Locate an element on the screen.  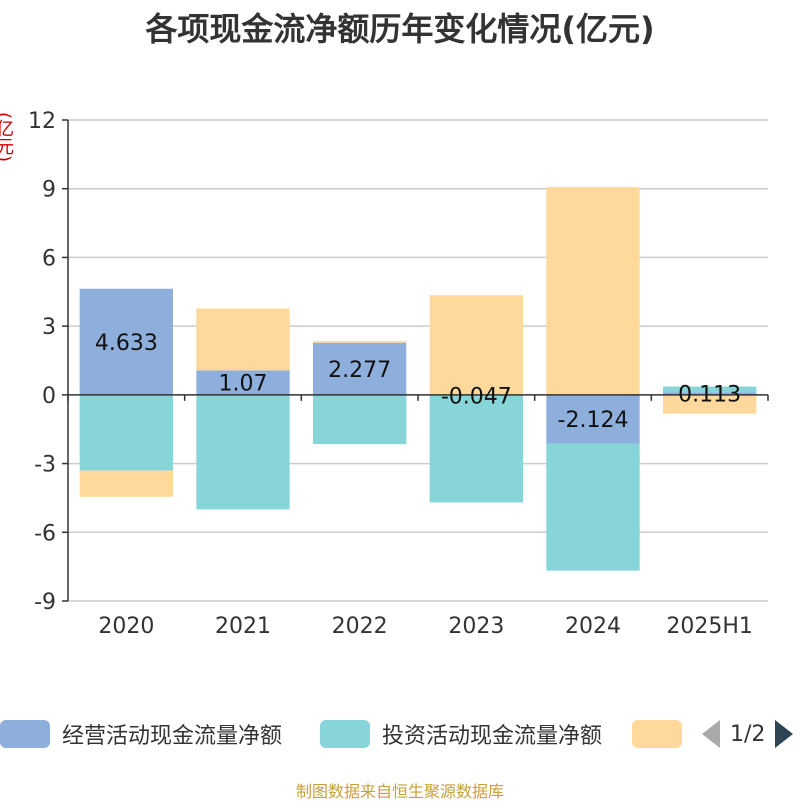
y-tick-label: -9 is located at coordinates (45, 602).